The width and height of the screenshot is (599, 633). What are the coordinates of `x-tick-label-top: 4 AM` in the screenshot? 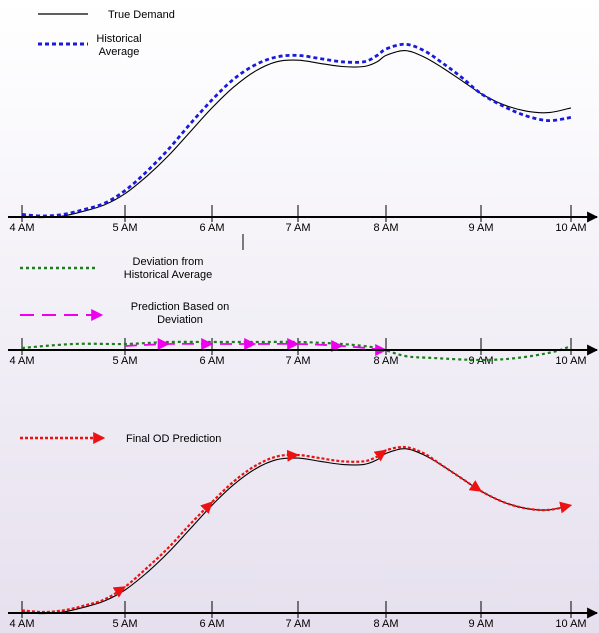 It's located at (21, 228).